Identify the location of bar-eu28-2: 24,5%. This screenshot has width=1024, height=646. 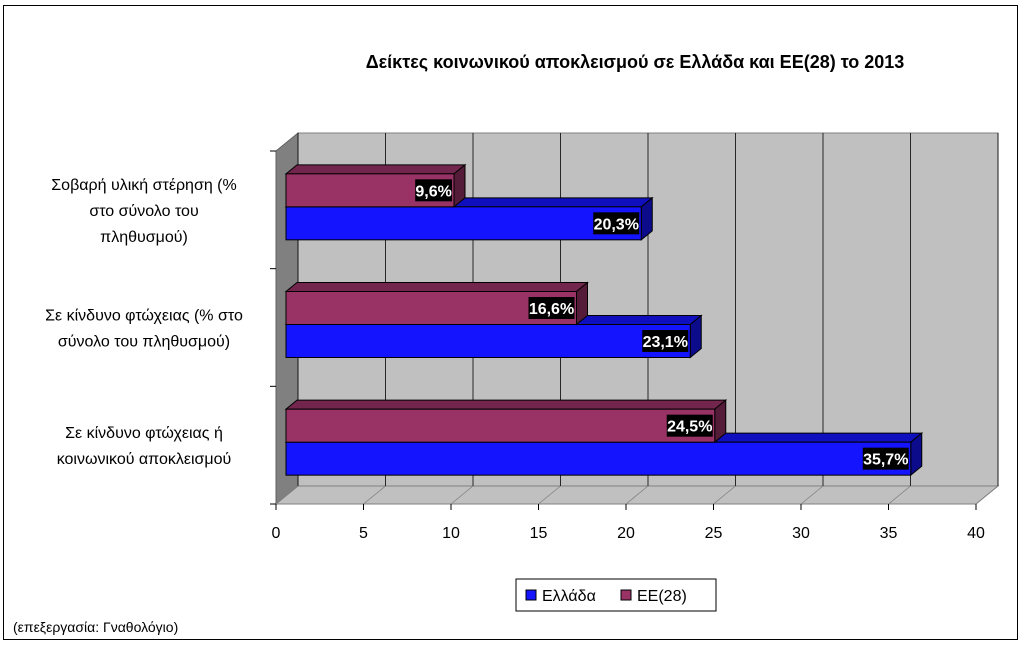
(506, 421).